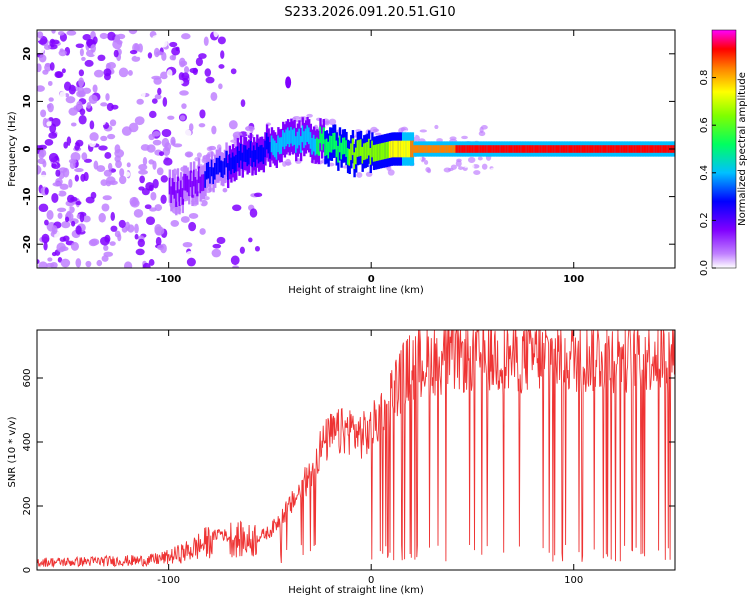 This screenshot has height=600, width=750. What do you see at coordinates (742, 149) in the screenshot?
I see `colorbar-label: Normalized spectral amplitude` at bounding box center [742, 149].